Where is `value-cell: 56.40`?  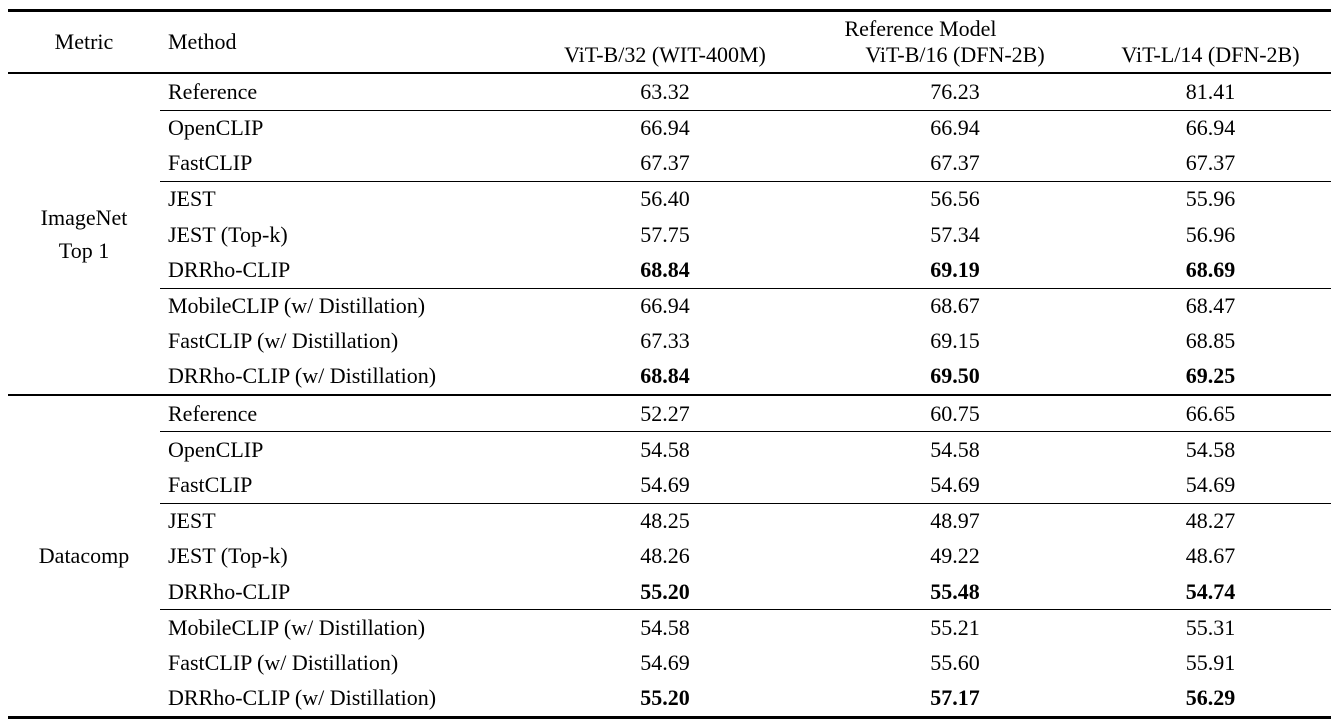
value-cell: 56.40 is located at coordinates (665, 199).